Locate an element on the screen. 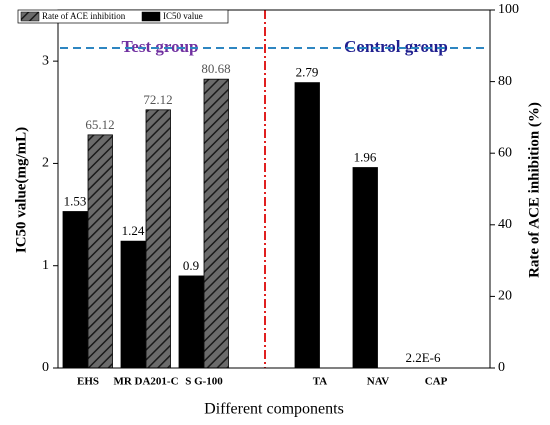 The height and width of the screenshot is (425, 550). y-tick-label: 3 is located at coordinates (45, 60).